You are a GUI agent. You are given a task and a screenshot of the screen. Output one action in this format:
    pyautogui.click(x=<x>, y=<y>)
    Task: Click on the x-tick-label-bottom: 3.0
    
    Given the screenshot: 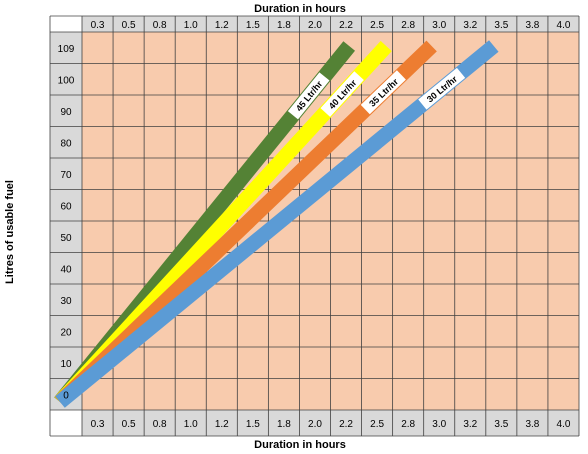 What is the action you would take?
    pyautogui.click(x=439, y=424)
    